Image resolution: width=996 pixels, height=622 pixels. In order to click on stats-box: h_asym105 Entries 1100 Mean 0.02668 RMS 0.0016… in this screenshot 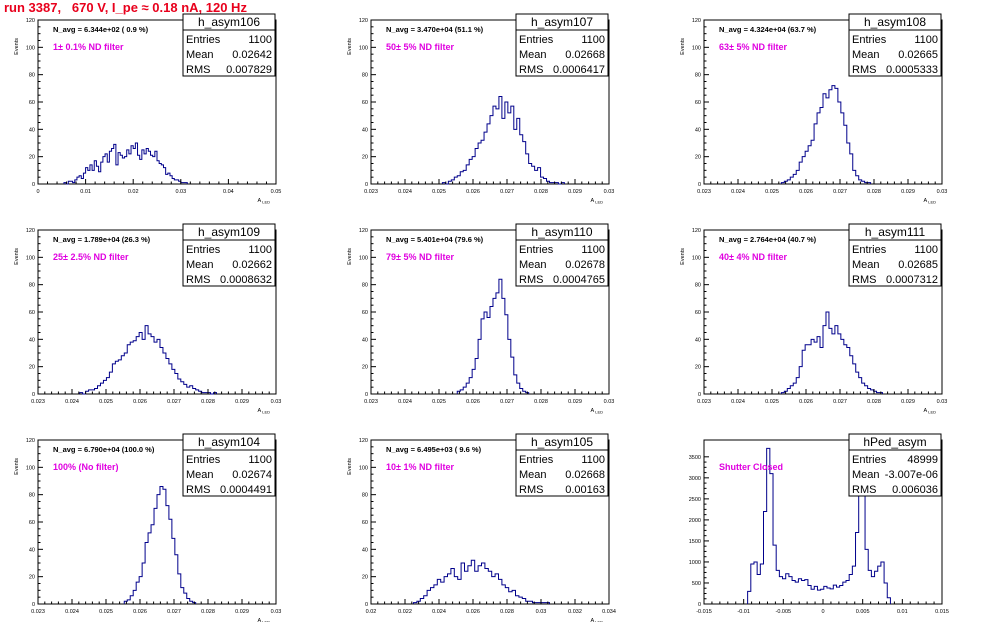, I will do `click(562, 465)`.